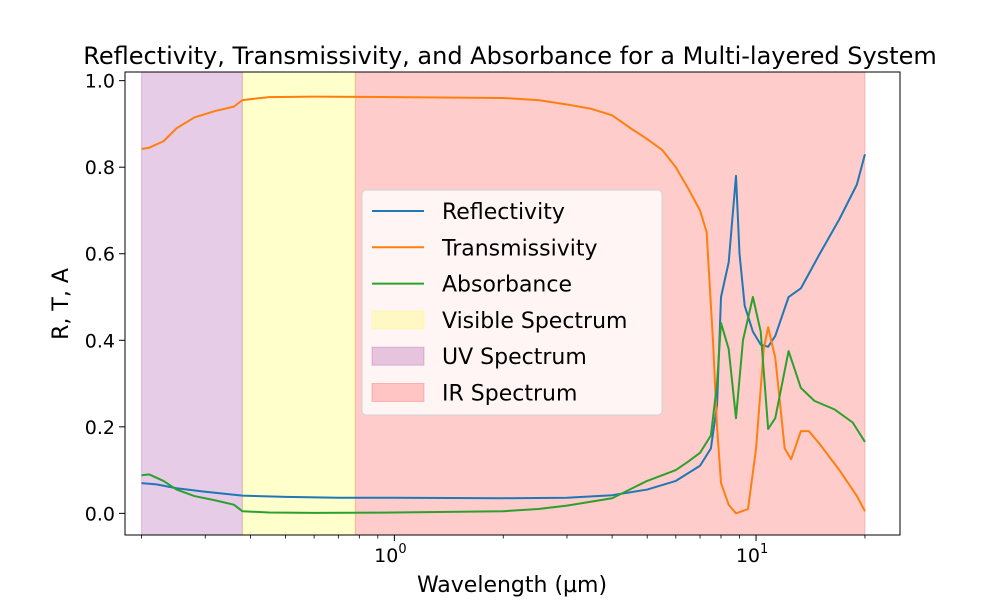  I want to click on y-tick-label: 1.0, so click(100, 82).